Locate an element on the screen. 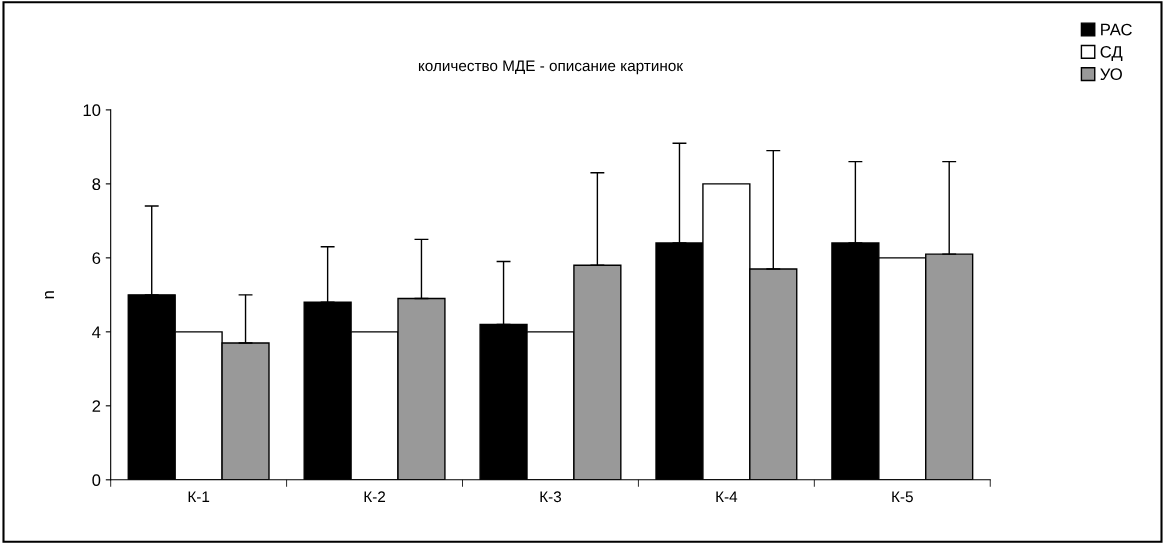 This screenshot has width=1165, height=544. y-tick-label: 4 is located at coordinates (96, 332).